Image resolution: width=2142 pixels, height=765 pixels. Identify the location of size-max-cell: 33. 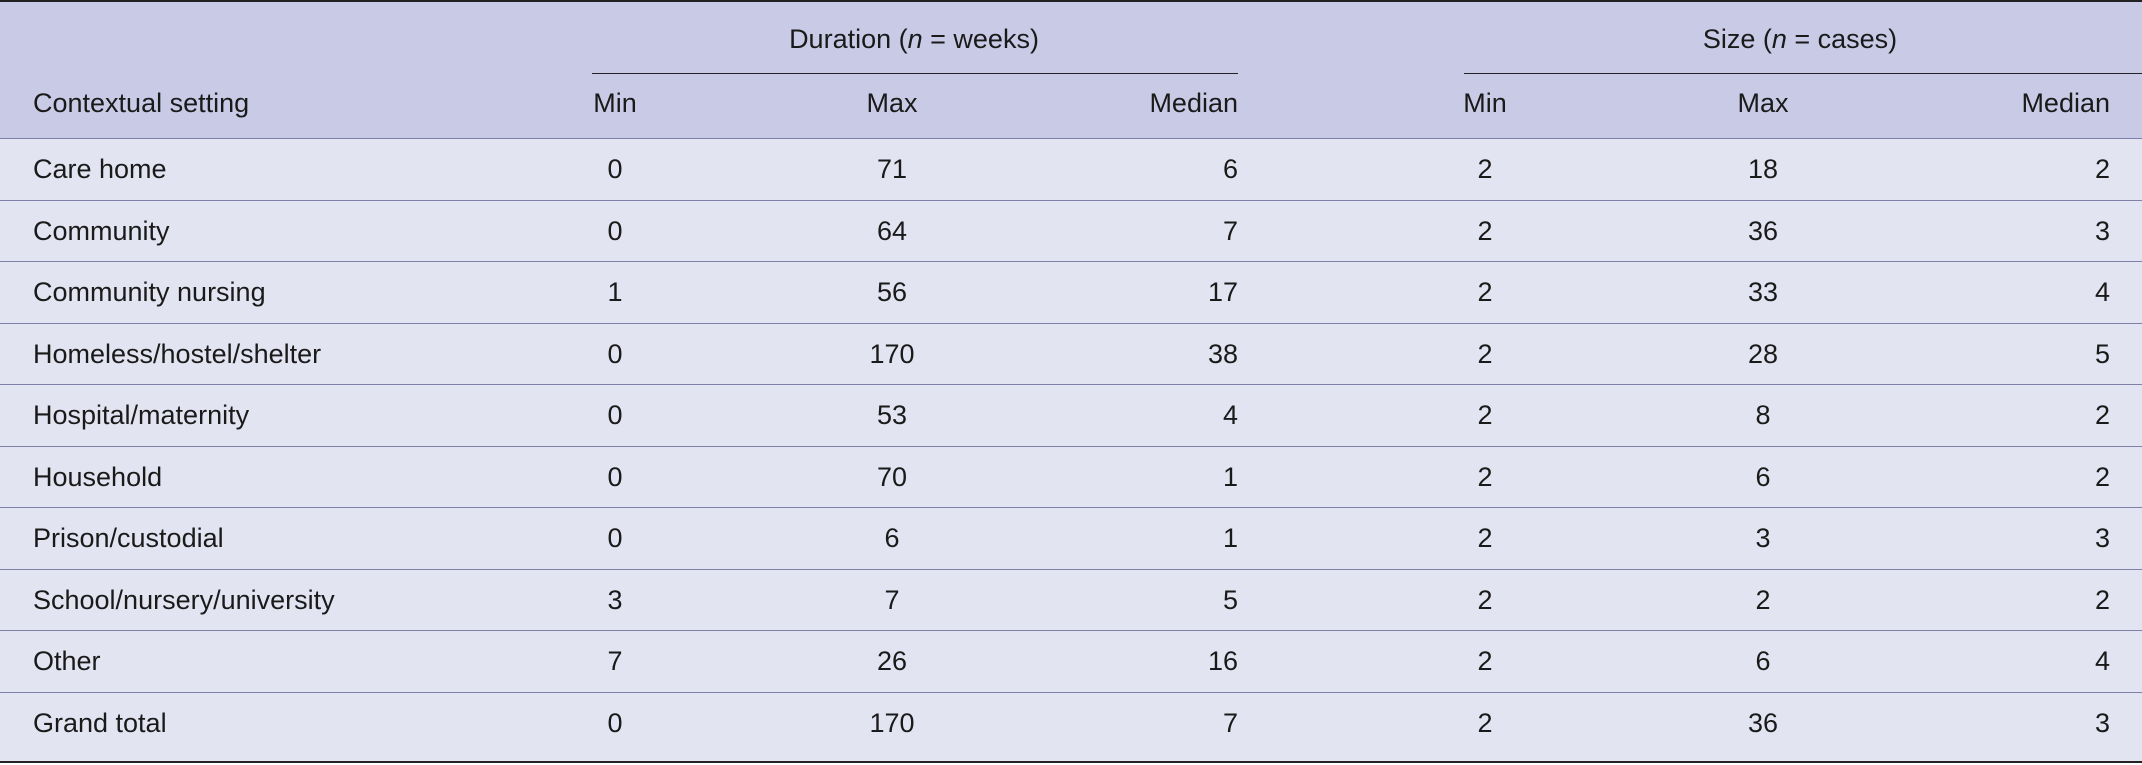
(1763, 292).